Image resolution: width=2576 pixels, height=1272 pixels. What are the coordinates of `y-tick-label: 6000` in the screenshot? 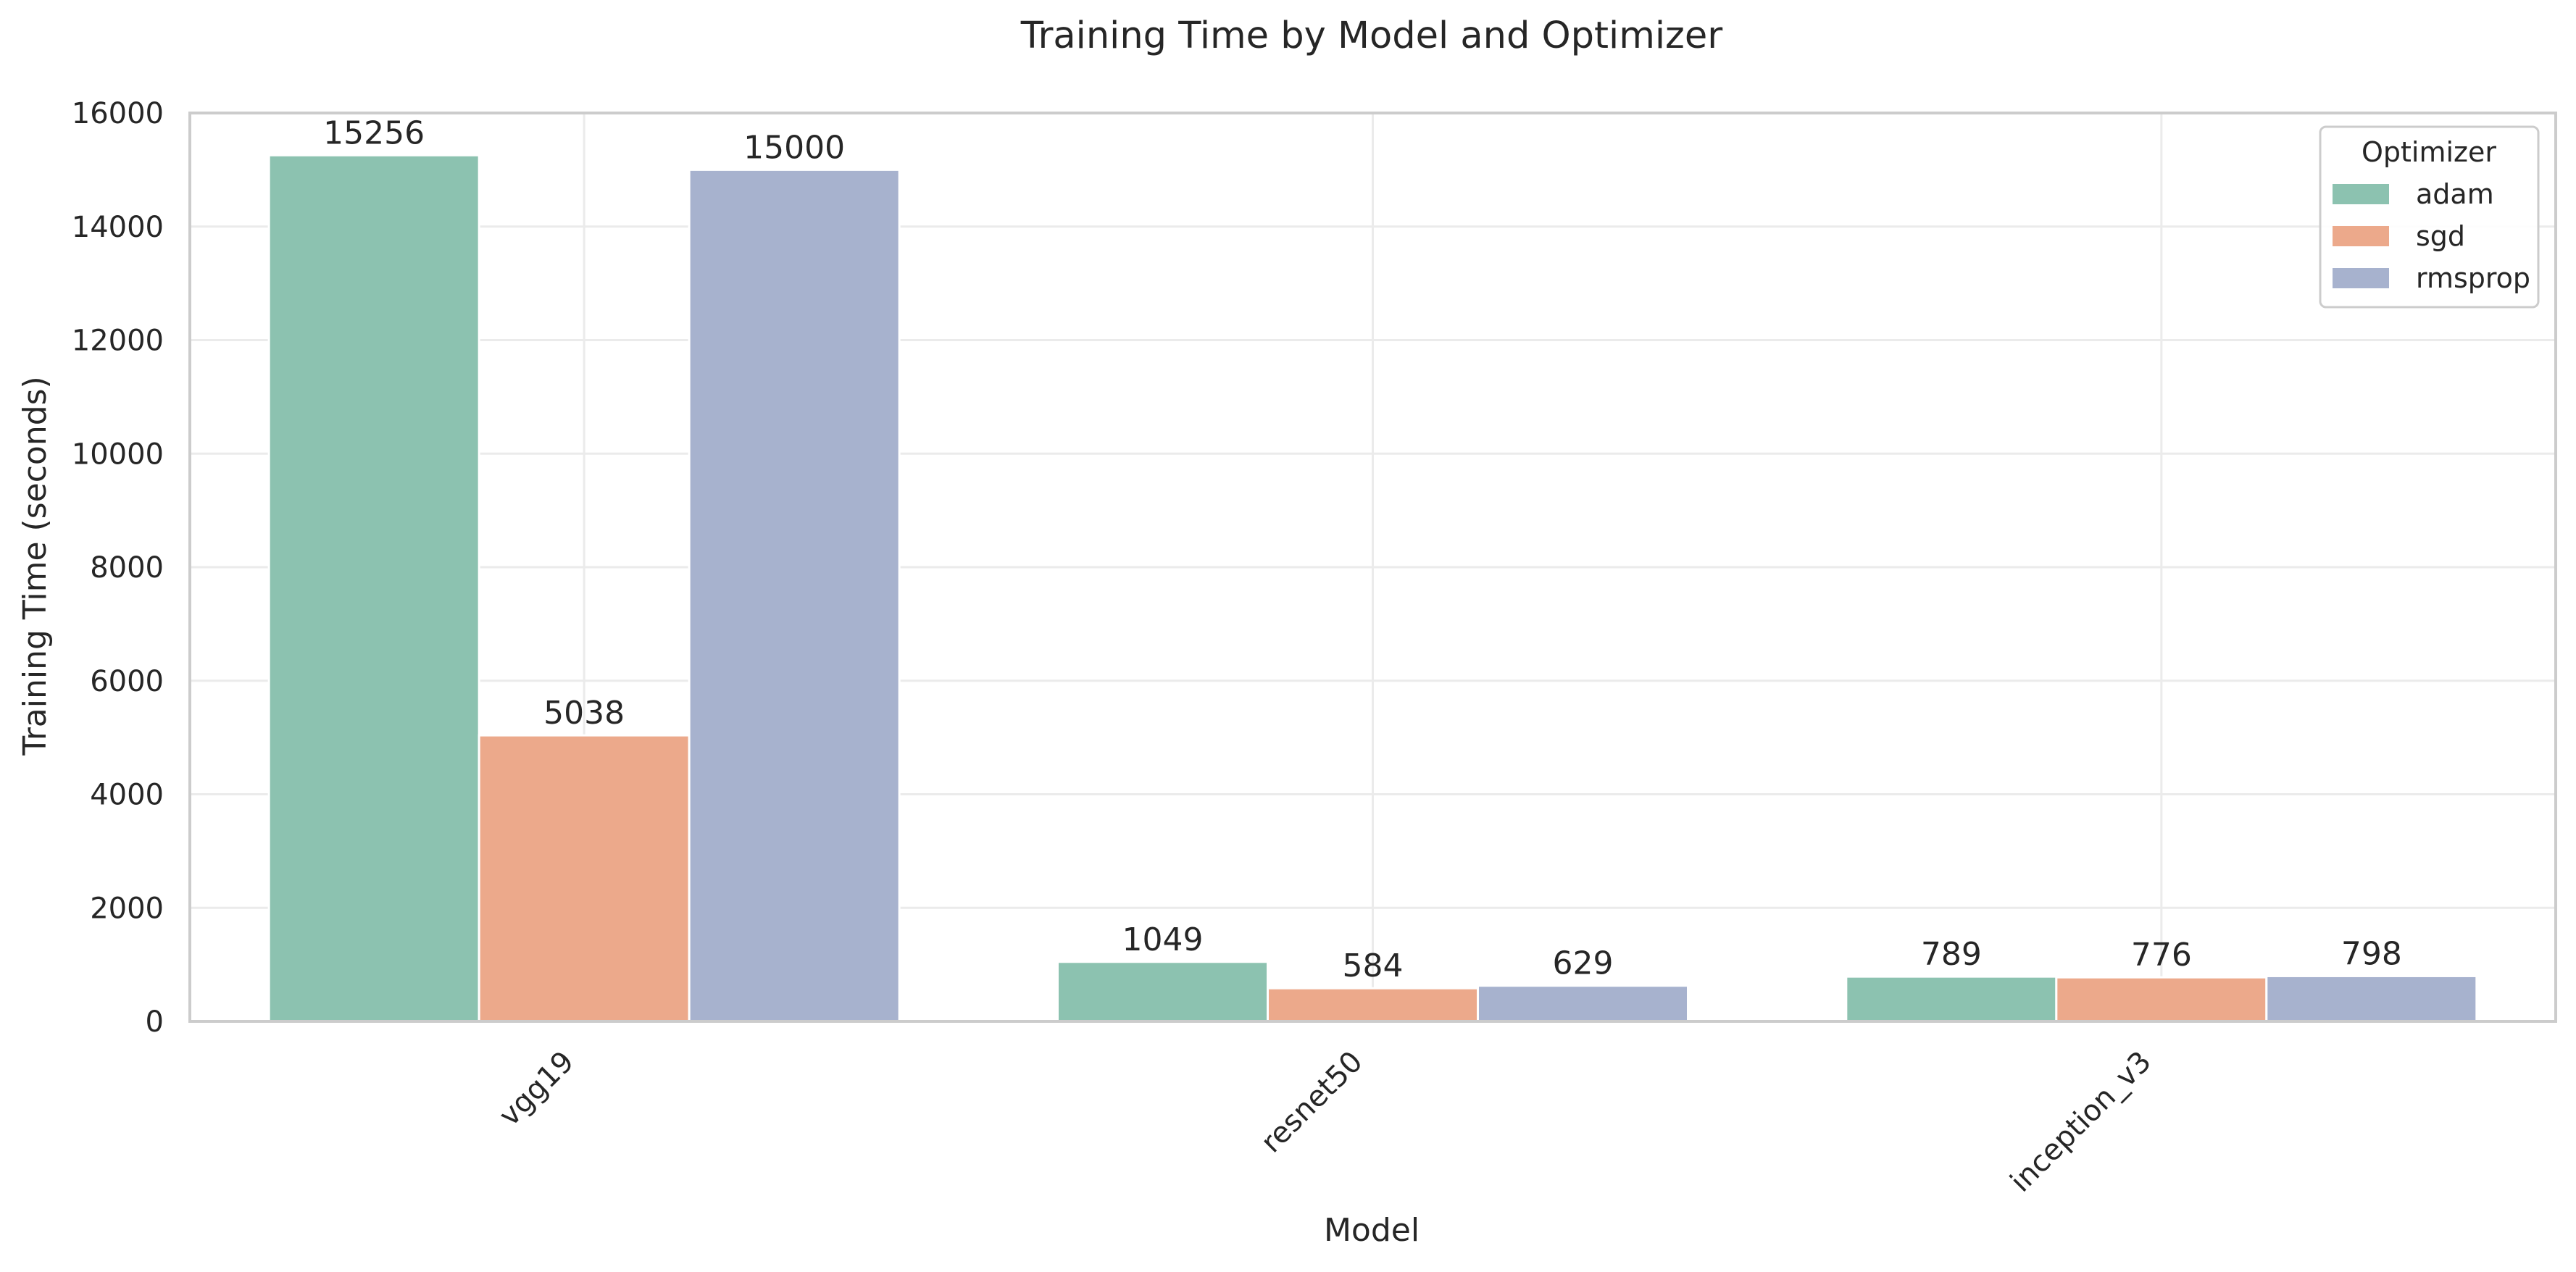 It's located at (127, 681).